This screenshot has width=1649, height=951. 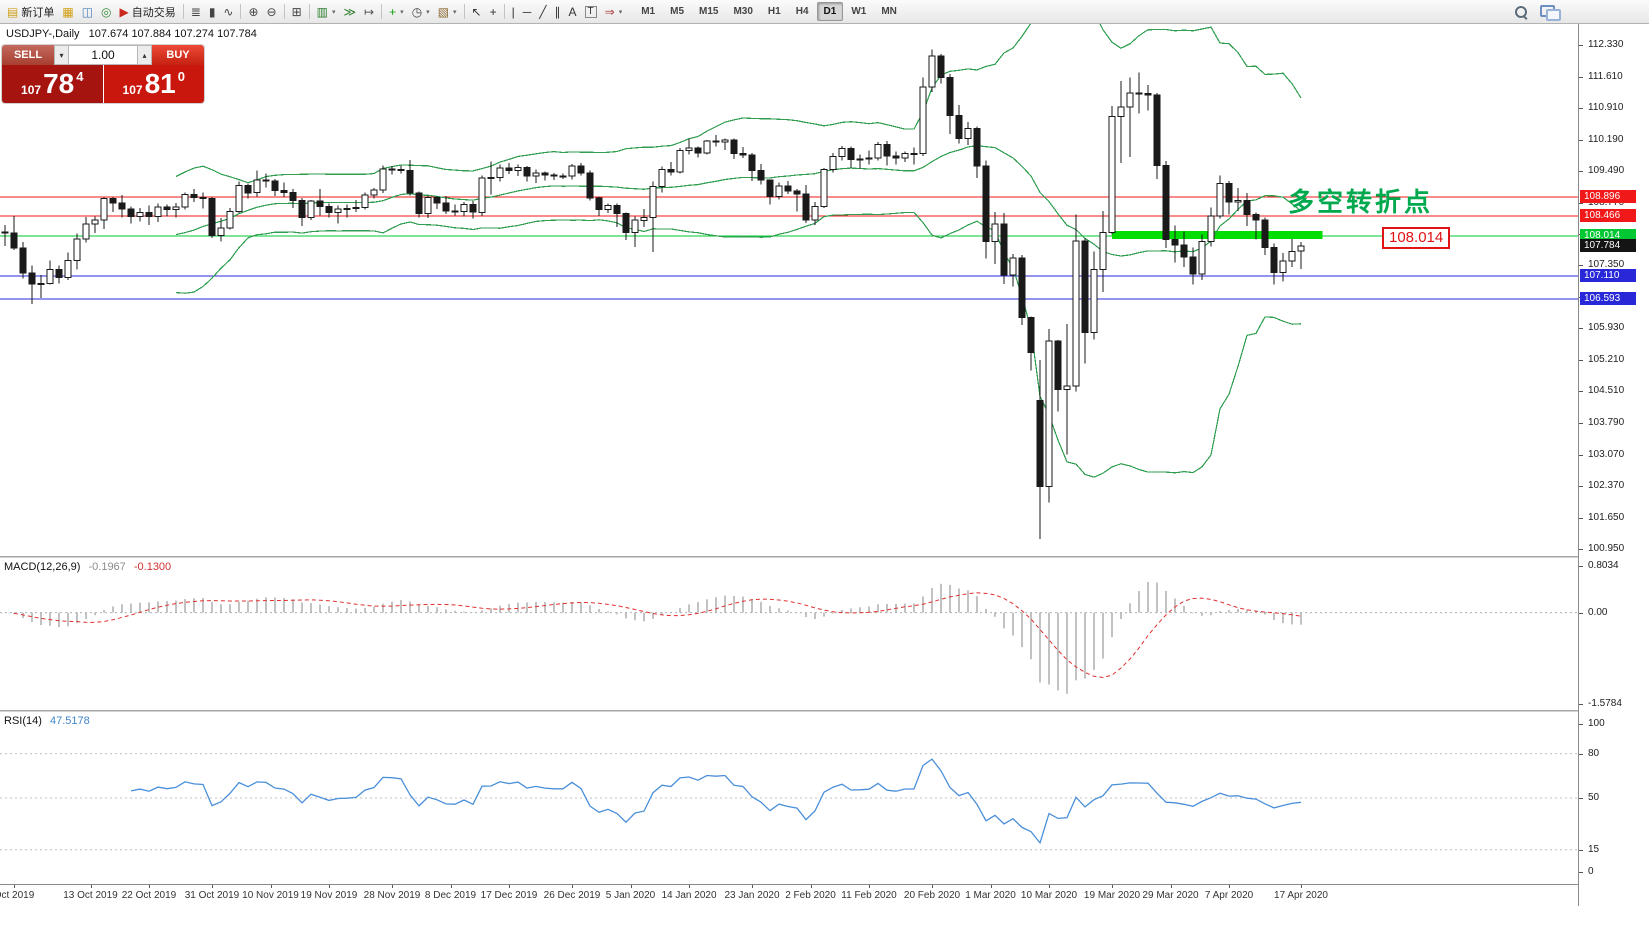 What do you see at coordinates (69, 721) in the screenshot?
I see `rsi-value: 47.5178` at bounding box center [69, 721].